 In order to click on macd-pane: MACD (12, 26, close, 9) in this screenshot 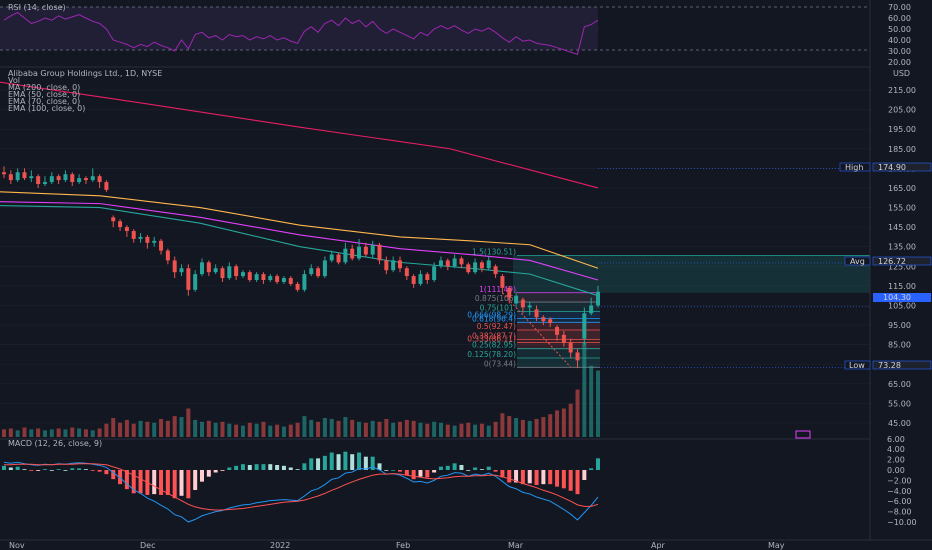, I will do `click(301, 481)`.